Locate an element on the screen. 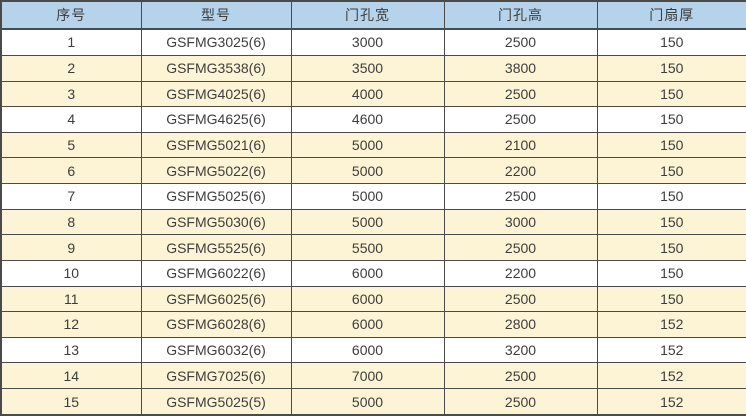 The width and height of the screenshot is (746, 416). cell-model: GSFMG6022(6) is located at coordinates (216, 273).